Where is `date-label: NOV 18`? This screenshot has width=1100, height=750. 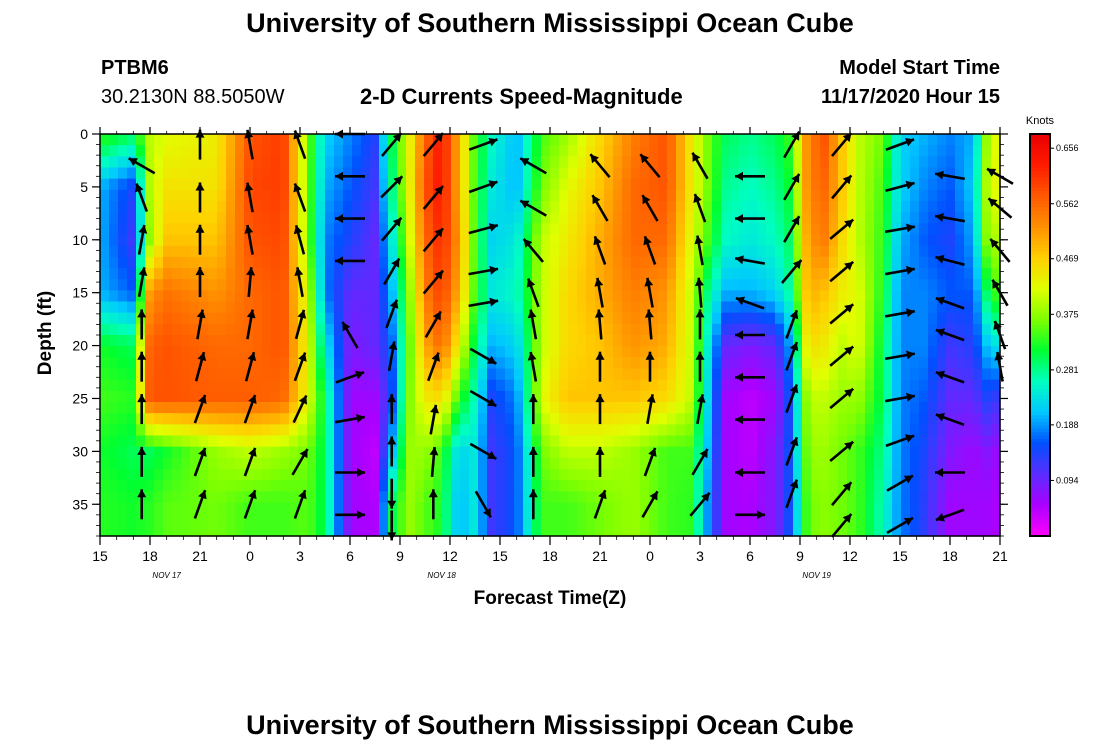 date-label: NOV 18 is located at coordinates (441, 575).